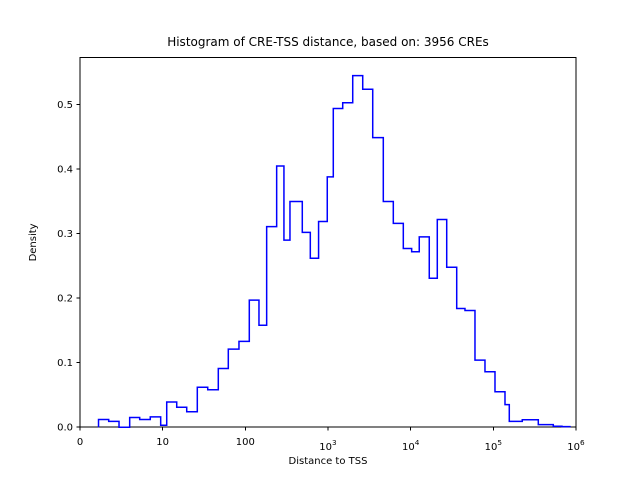 The image size is (640, 480). What do you see at coordinates (65, 234) in the screenshot?
I see `y-tick-label: 0.3` at bounding box center [65, 234].